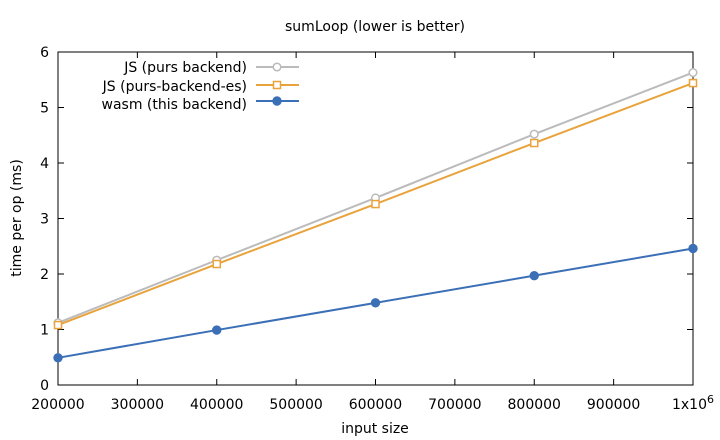 Image resolution: width=720 pixels, height=440 pixels. I want to click on y-axis-label: time per op (ms), so click(17, 218).